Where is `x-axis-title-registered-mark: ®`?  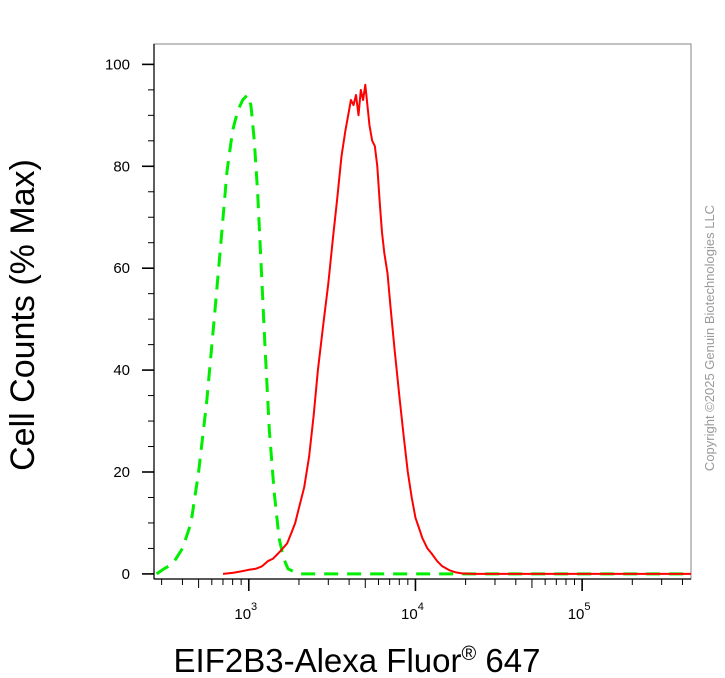
x-axis-title-registered-mark: ® is located at coordinates (468, 654).